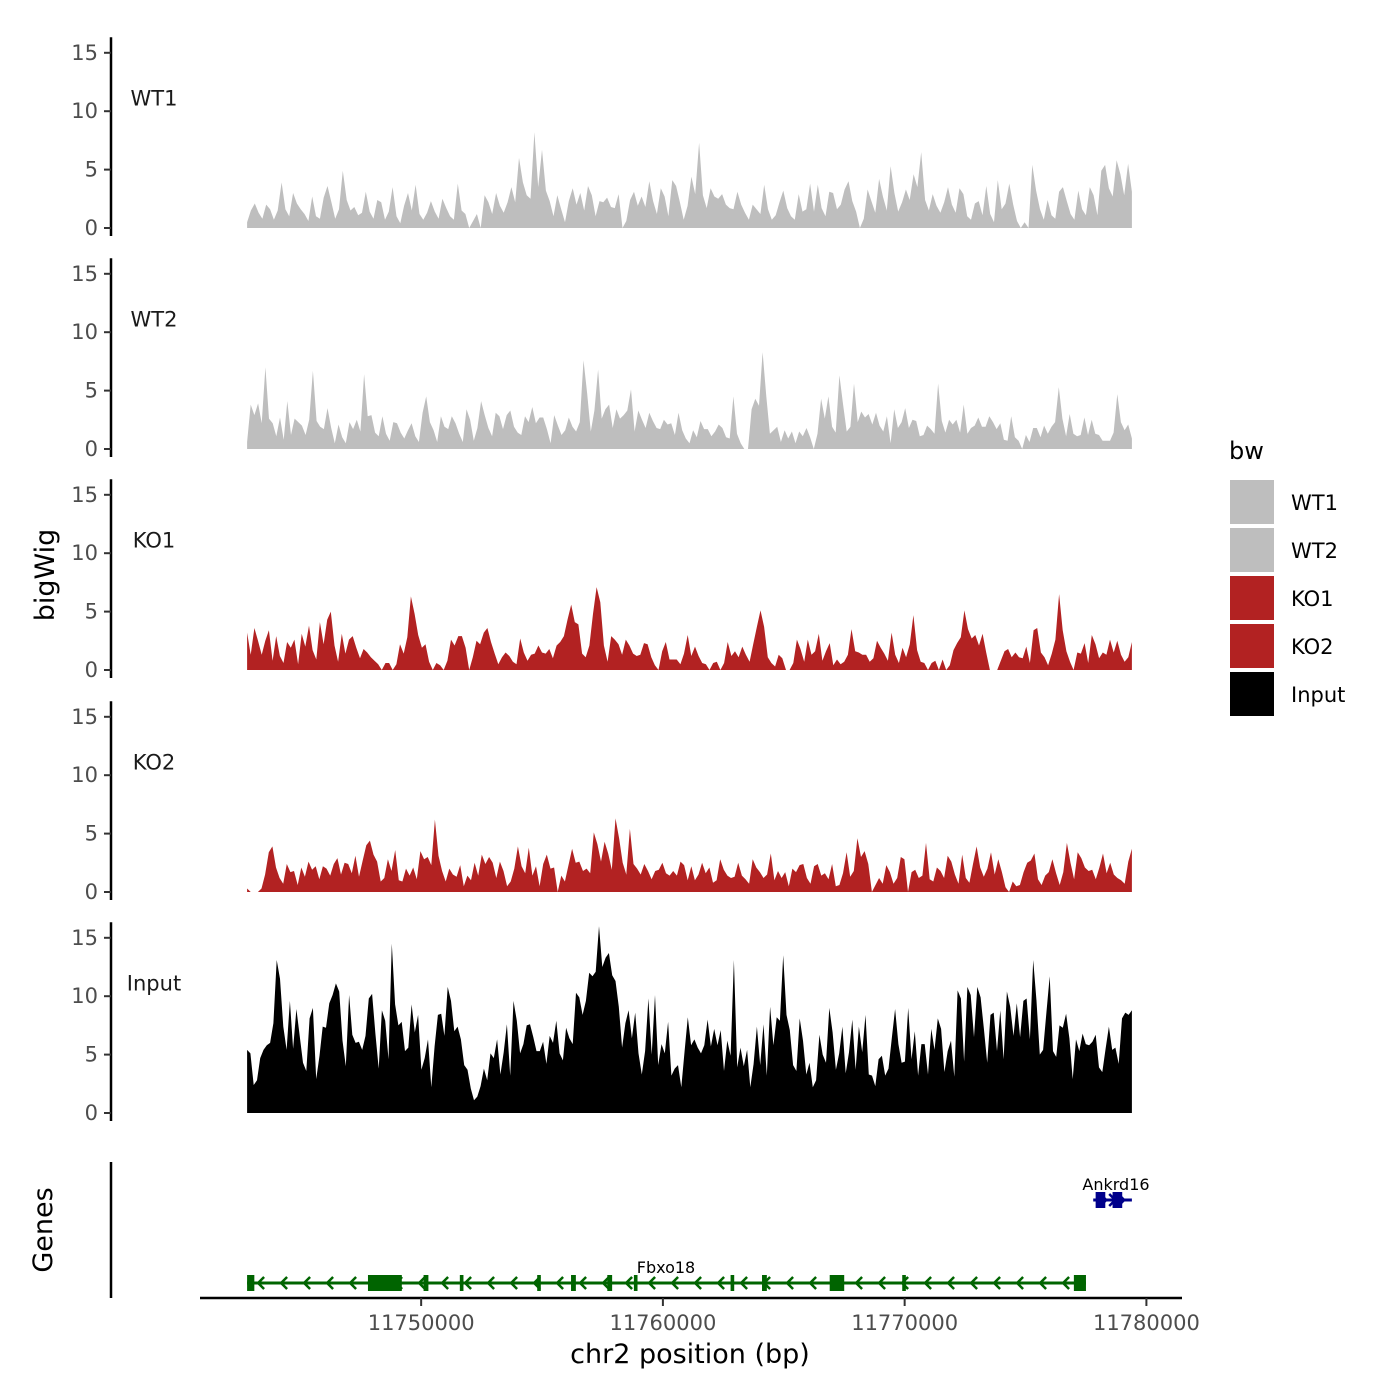  I want to click on track-label: KO2, so click(154, 762).